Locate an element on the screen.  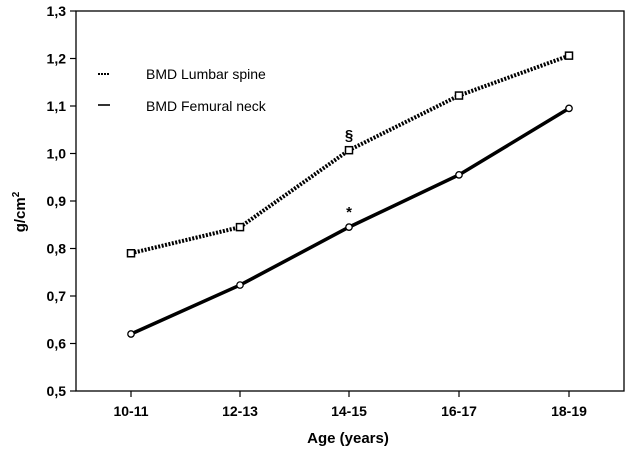
x-axis-ticks: 10-11 12-13 14-15 16-17 18-19 is located at coordinates (350, 405).